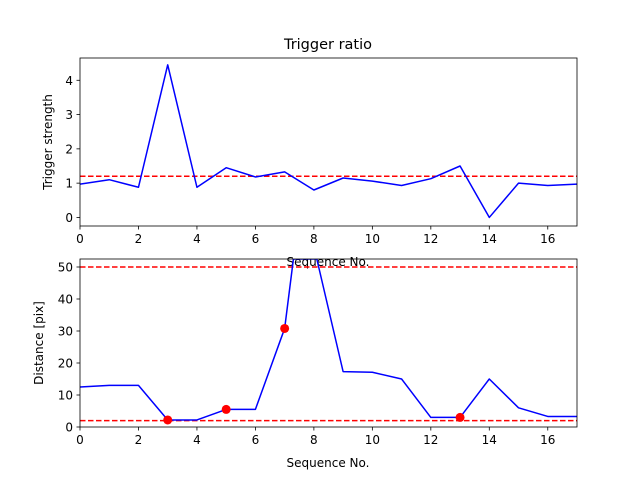 This screenshot has width=640, height=480. Describe the element at coordinates (65, 396) in the screenshot. I see `y-tick-label: 10` at that location.